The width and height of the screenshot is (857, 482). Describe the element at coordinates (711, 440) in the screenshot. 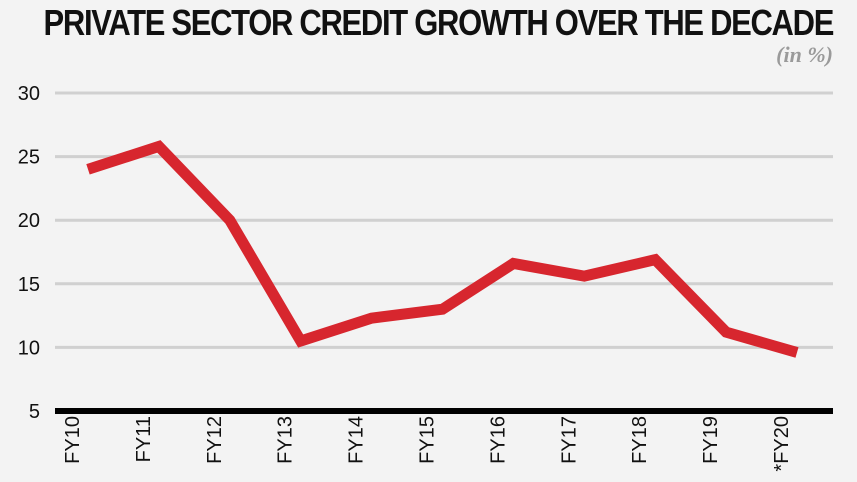

I see `x-tick-label: FY19` at that location.